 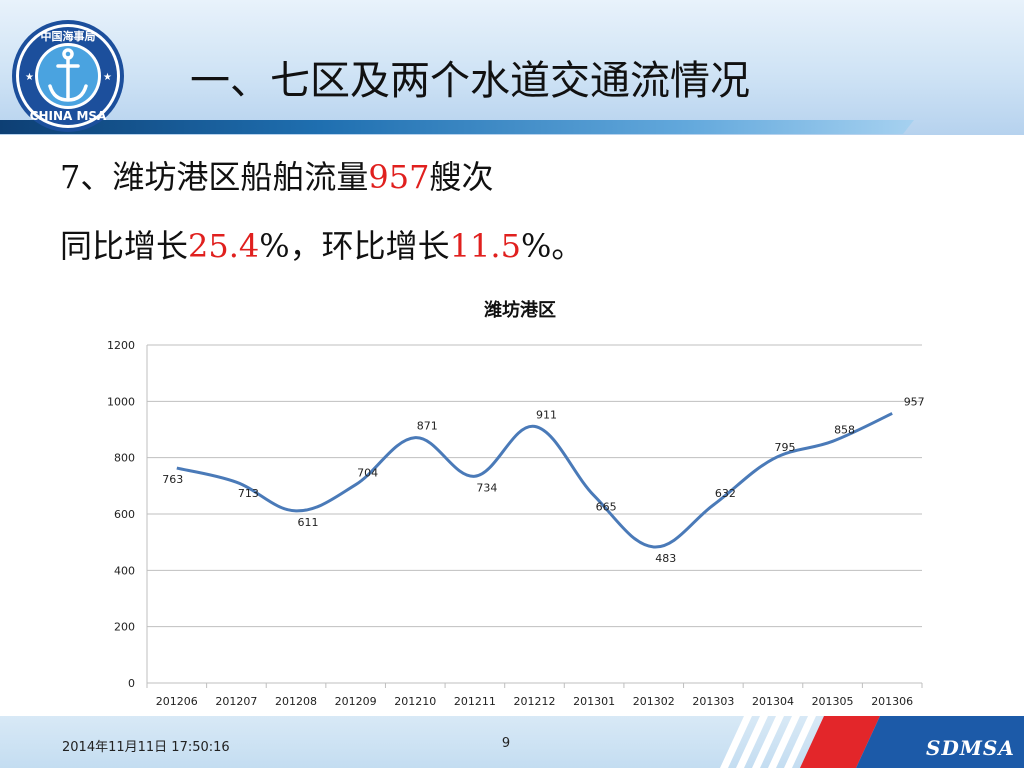 I want to click on x-tick-label: 201301, so click(x=594, y=701).